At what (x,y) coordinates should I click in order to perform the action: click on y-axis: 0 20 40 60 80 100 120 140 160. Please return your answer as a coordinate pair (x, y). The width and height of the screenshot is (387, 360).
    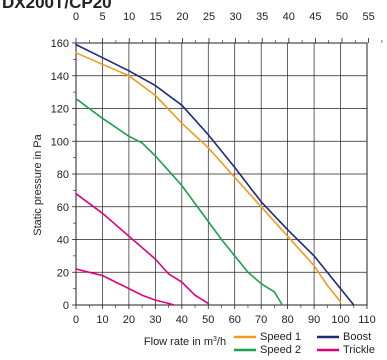
    Looking at the image, I should click on (63, 175).